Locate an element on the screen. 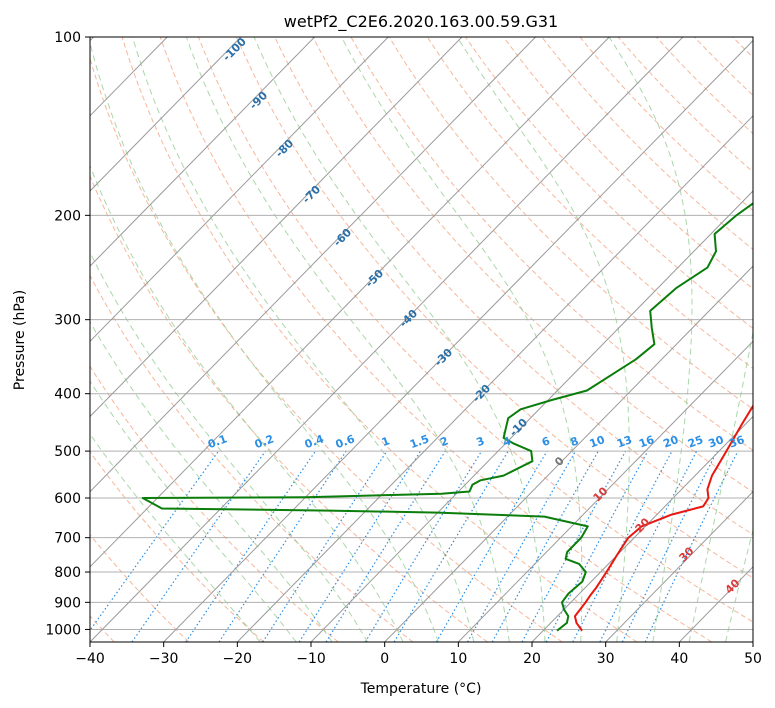 This screenshot has width=775, height=708. x-tick-label: −20 is located at coordinates (238, 659).